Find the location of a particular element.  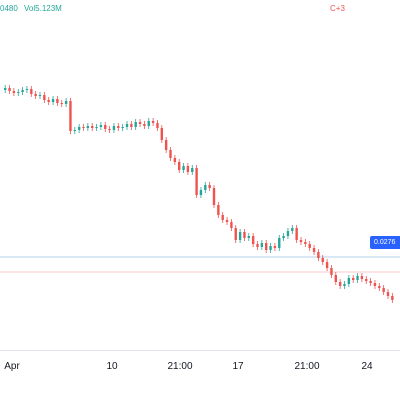

x-label-10: 10 is located at coordinates (112, 366).